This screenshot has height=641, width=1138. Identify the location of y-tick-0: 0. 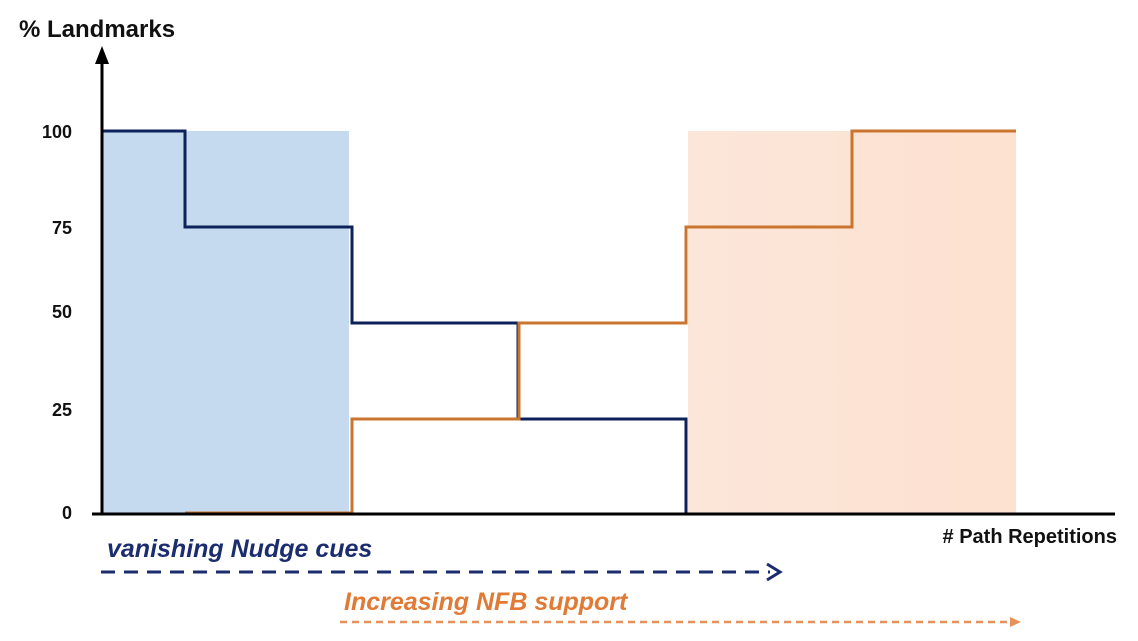
(67, 513).